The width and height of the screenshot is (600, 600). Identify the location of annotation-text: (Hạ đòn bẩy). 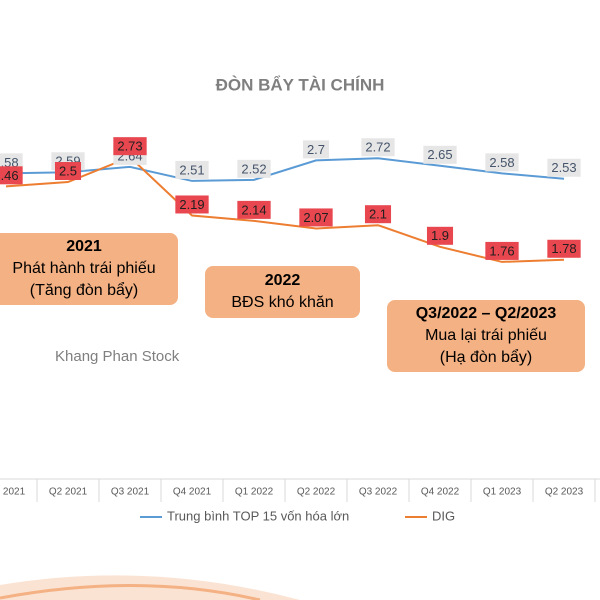
(486, 357).